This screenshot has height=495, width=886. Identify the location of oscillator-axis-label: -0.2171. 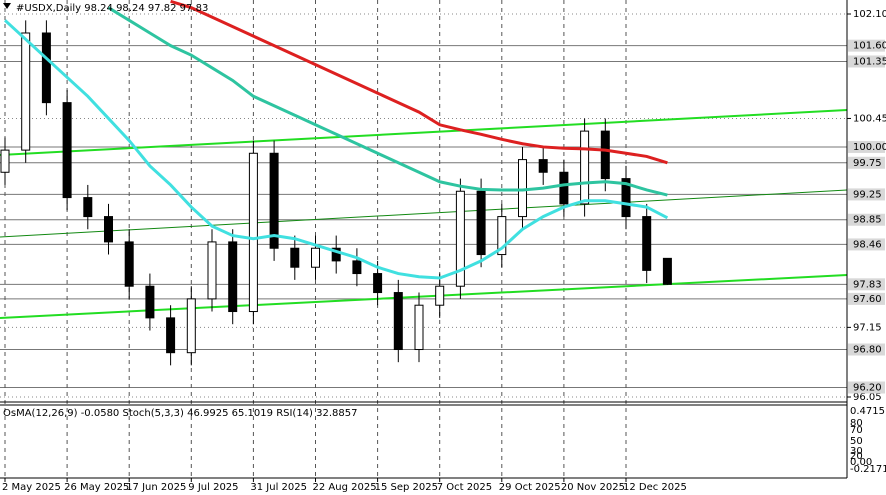
(868, 469).